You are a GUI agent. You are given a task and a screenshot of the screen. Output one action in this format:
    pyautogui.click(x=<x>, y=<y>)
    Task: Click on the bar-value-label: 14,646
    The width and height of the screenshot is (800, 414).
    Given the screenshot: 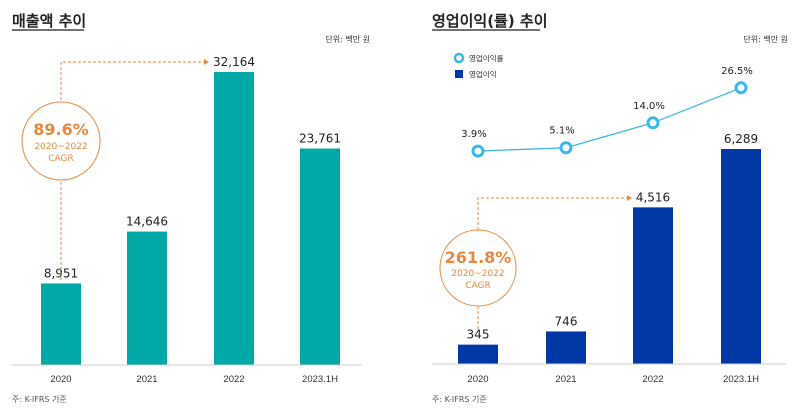 What is the action you would take?
    pyautogui.click(x=147, y=222)
    